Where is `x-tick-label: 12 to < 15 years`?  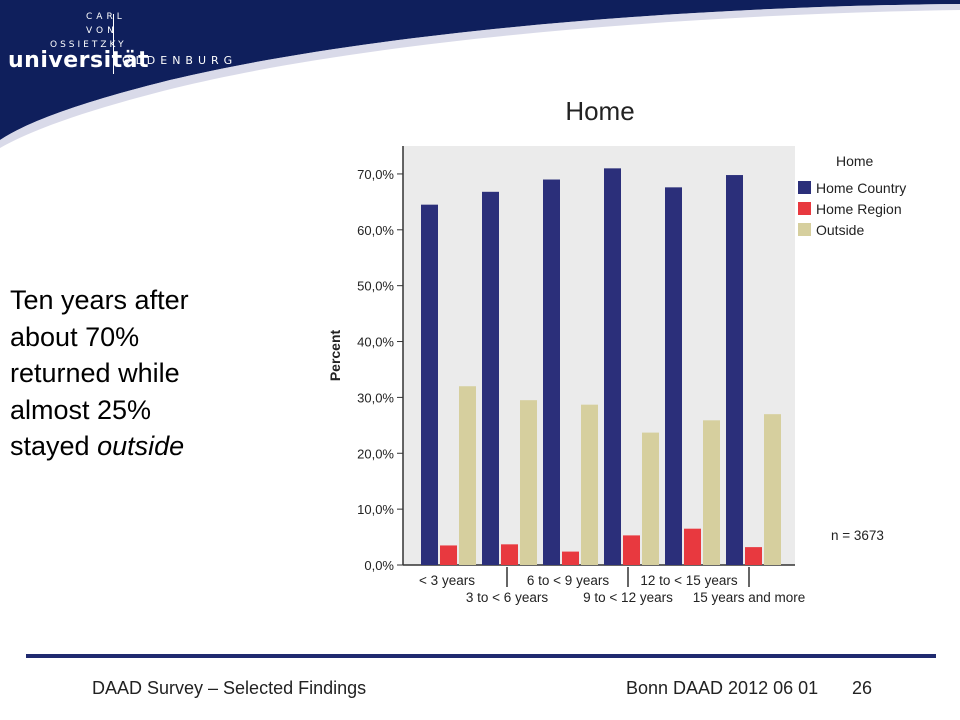
x-tick-label: 12 to < 15 years is located at coordinates (688, 580).